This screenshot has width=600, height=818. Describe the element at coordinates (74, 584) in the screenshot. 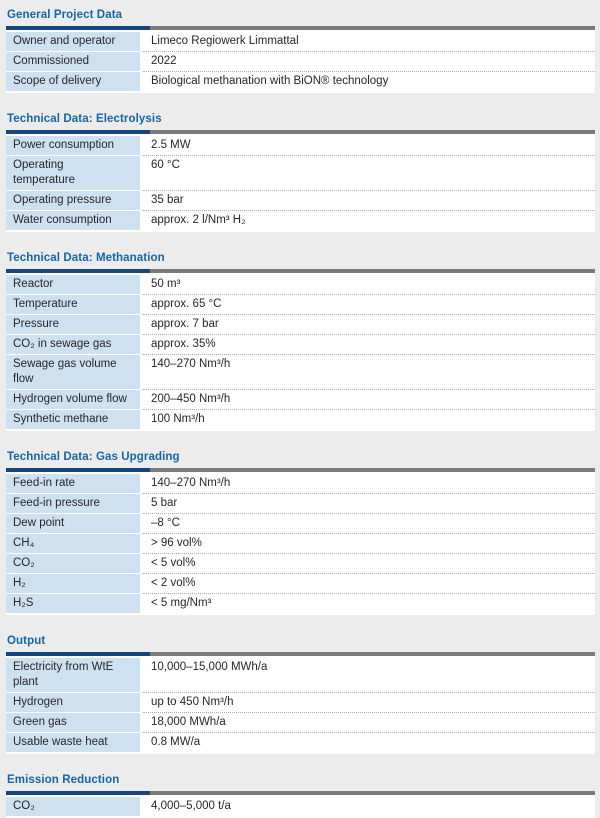

I see `row-label: H₂` at that location.